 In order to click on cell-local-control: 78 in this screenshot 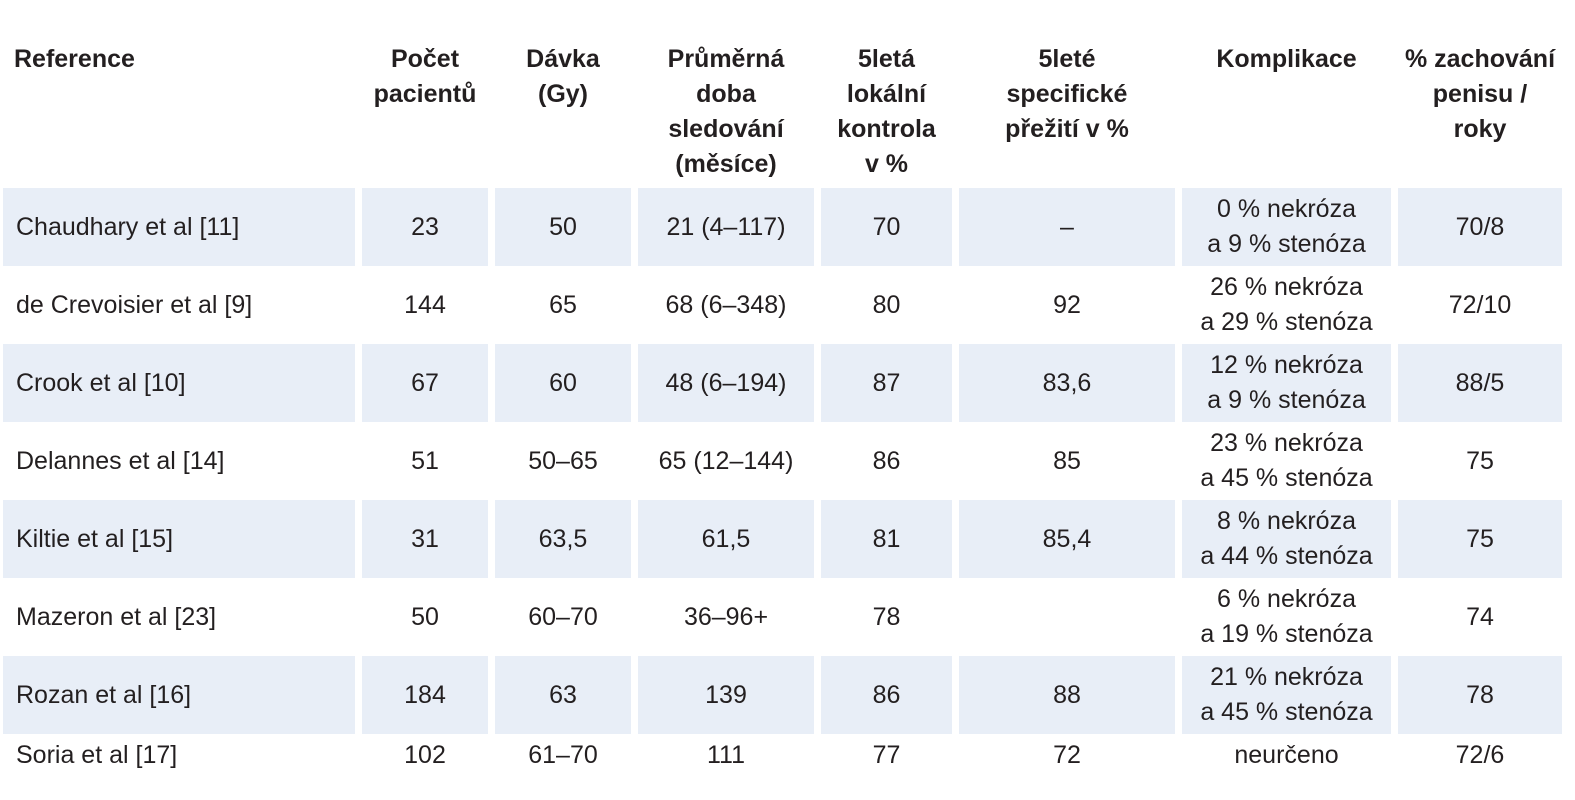, I will do `click(886, 616)`.